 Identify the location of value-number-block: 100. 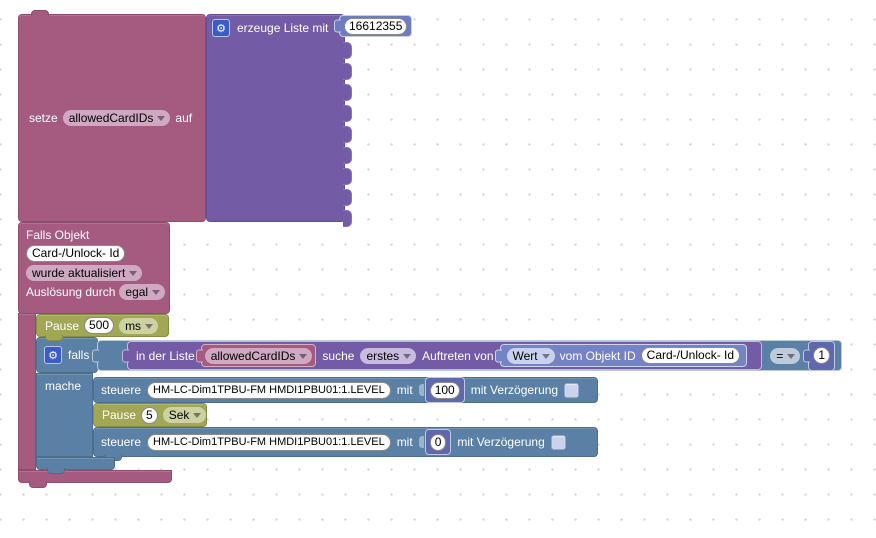
(444, 390).